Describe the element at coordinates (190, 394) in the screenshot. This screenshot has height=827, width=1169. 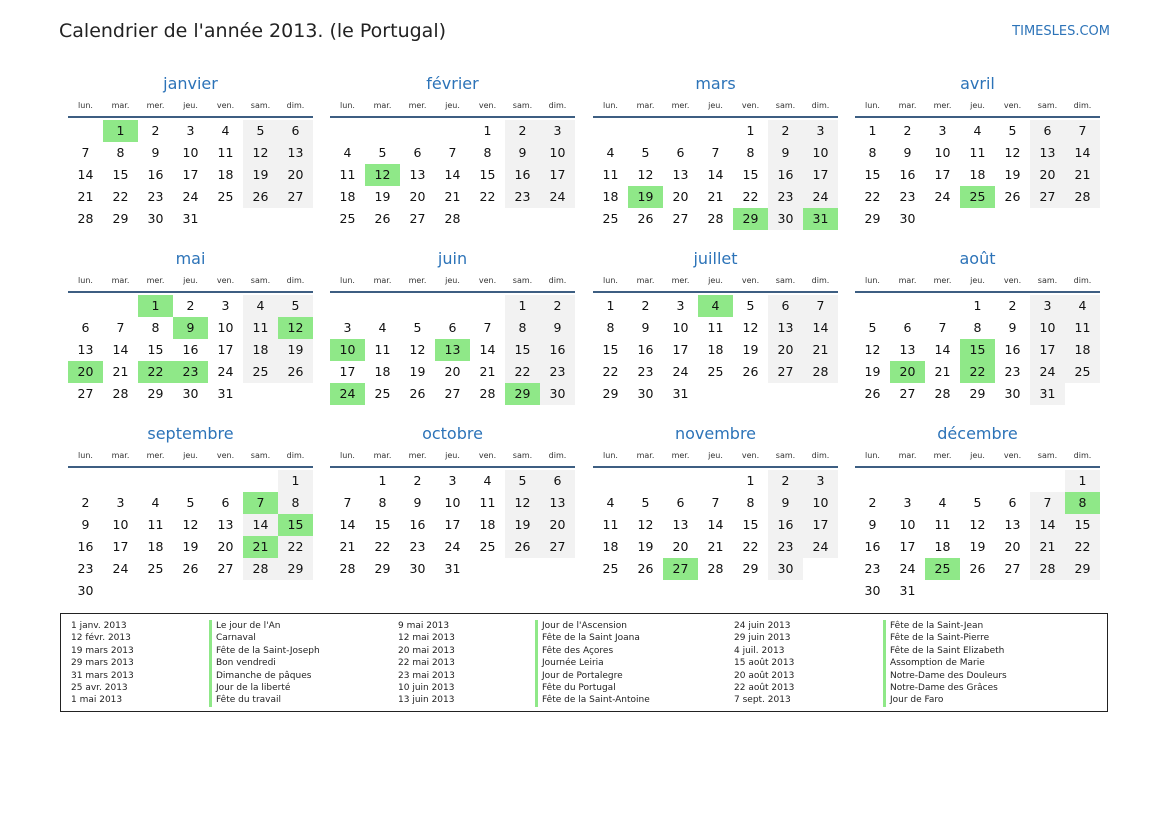
I see `week-row: 27 28 29 30 31` at that location.